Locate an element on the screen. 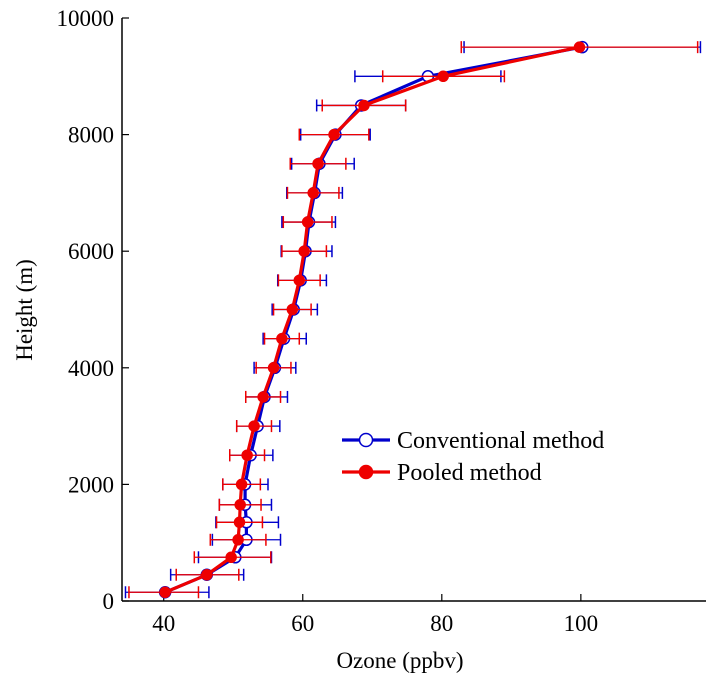  x-tick-label: 40 is located at coordinates (163, 623).